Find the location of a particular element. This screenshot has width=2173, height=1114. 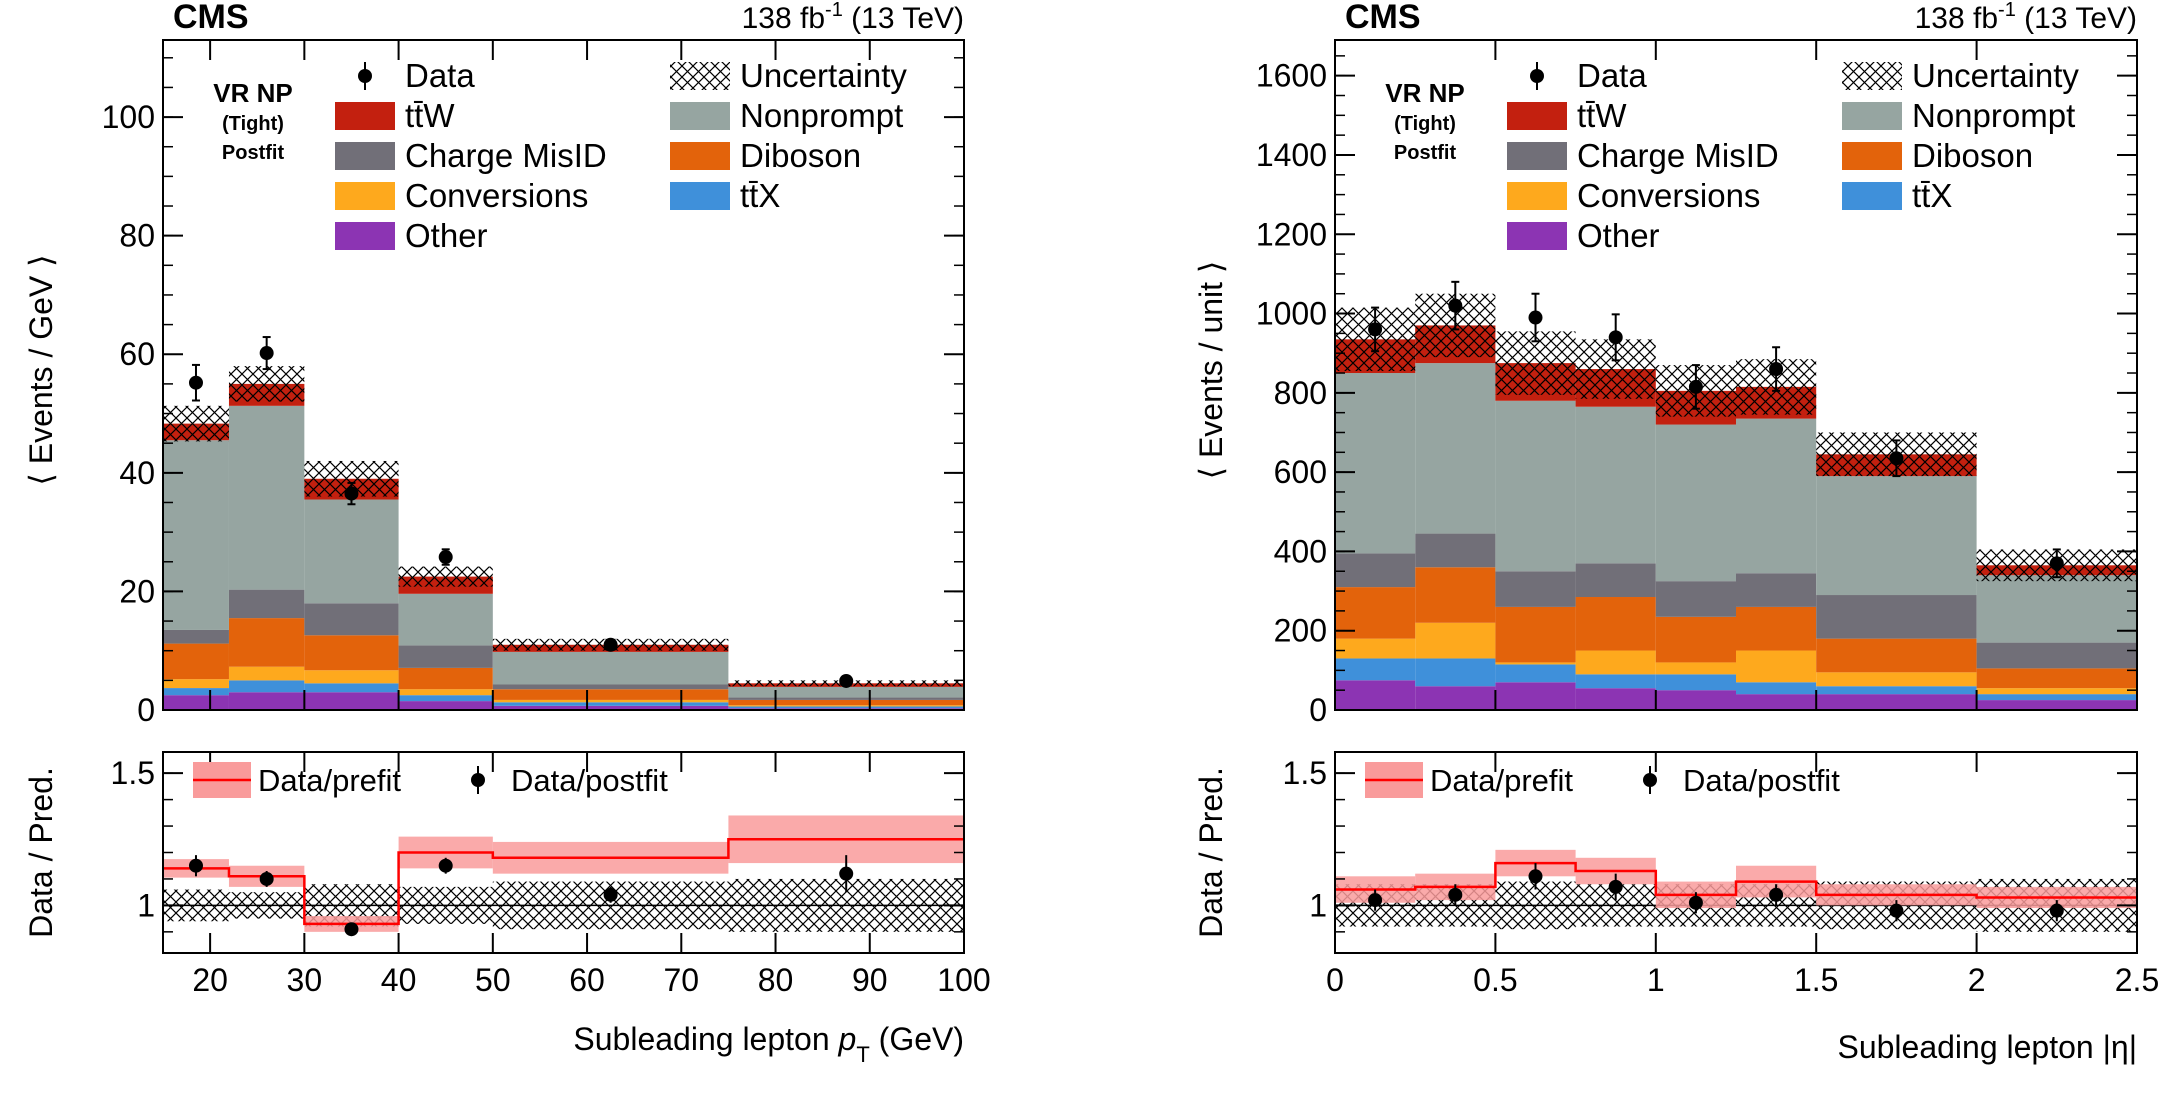

x-axis-label: Subleading lepton pT (GeV) is located at coordinates (768, 1044).